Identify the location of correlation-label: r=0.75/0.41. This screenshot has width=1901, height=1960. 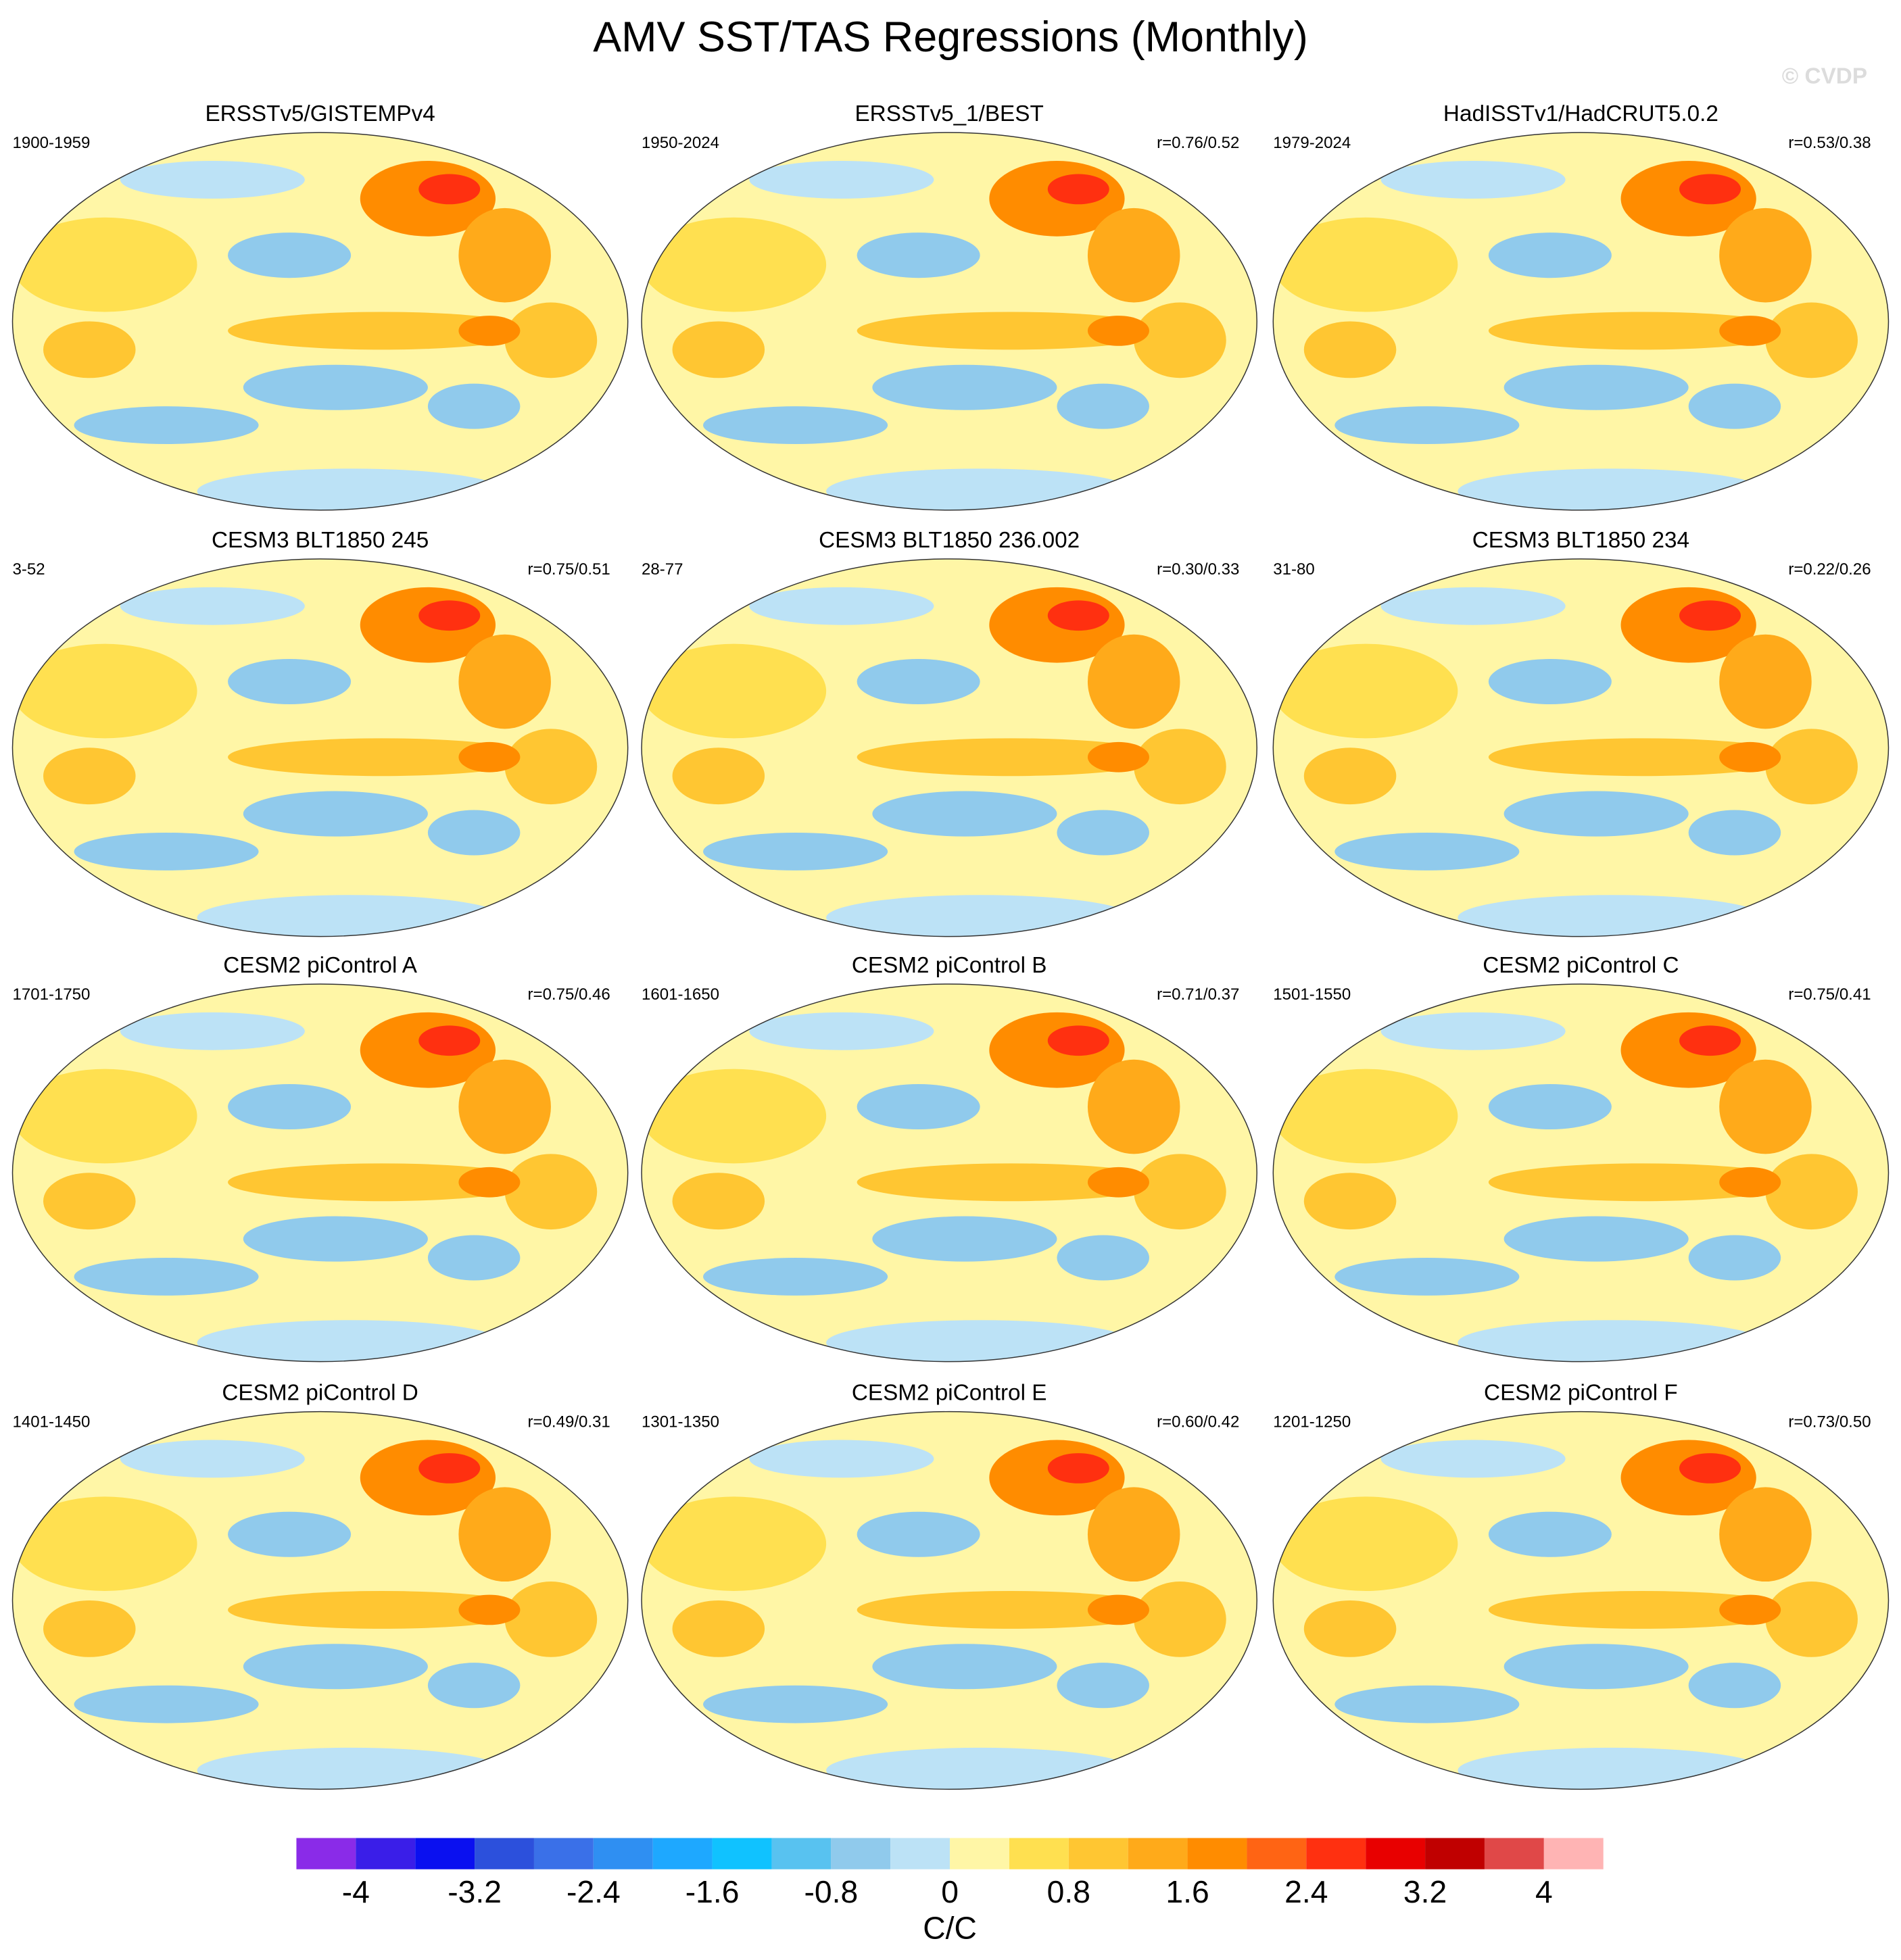
(1829, 994).